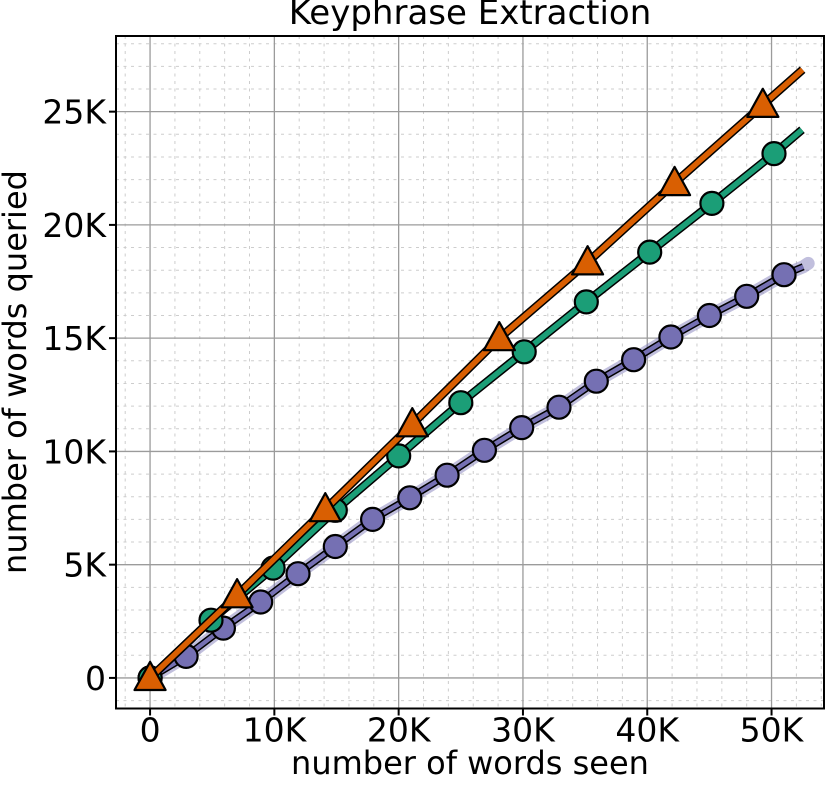 Image resolution: width=830 pixels, height=785 pixels. What do you see at coordinates (85, 565) in the screenshot?
I see `y-tick-label: 5K` at bounding box center [85, 565].